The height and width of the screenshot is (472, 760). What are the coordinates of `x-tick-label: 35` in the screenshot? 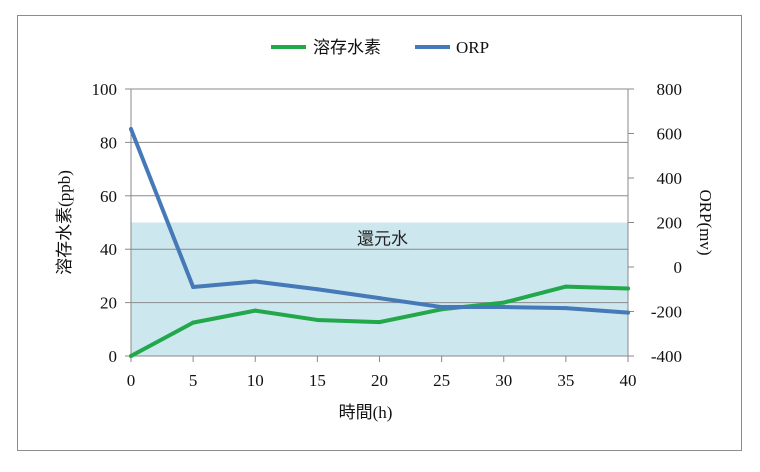 It's located at (565, 380).